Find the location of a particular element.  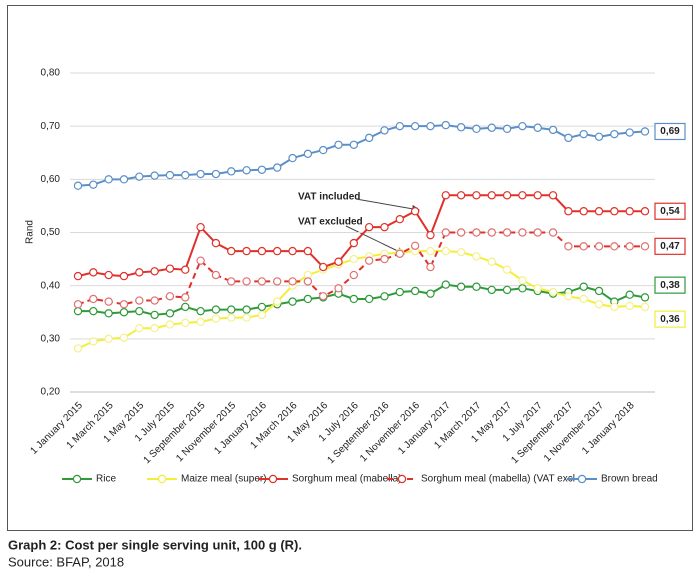

y-axis-label: Rand is located at coordinates (30, 232).